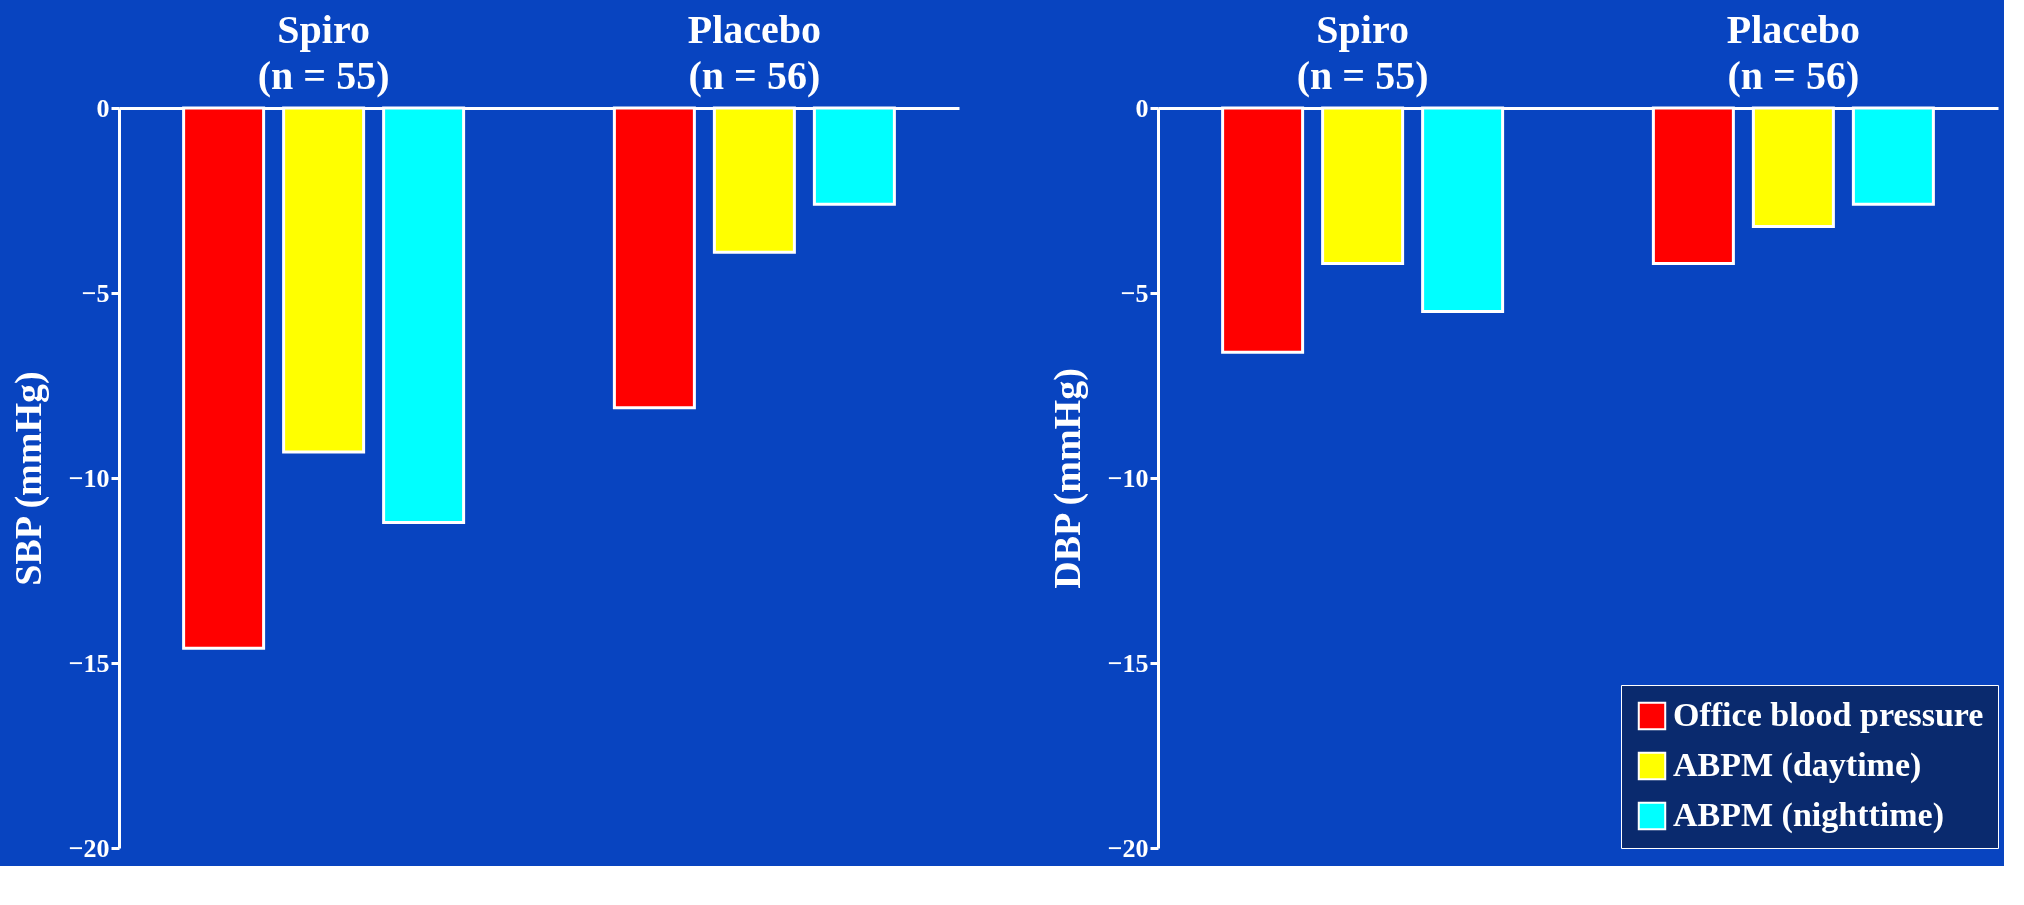 The height and width of the screenshot is (905, 2024). I want to click on y-axis-title: DBP (mmHg), so click(1067, 478).